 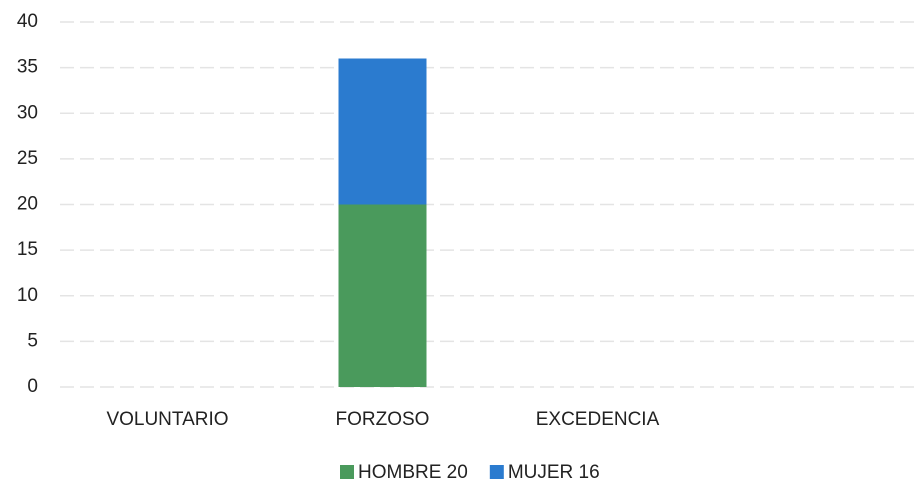 I want to click on y-tick-label: 25, so click(x=27, y=158).